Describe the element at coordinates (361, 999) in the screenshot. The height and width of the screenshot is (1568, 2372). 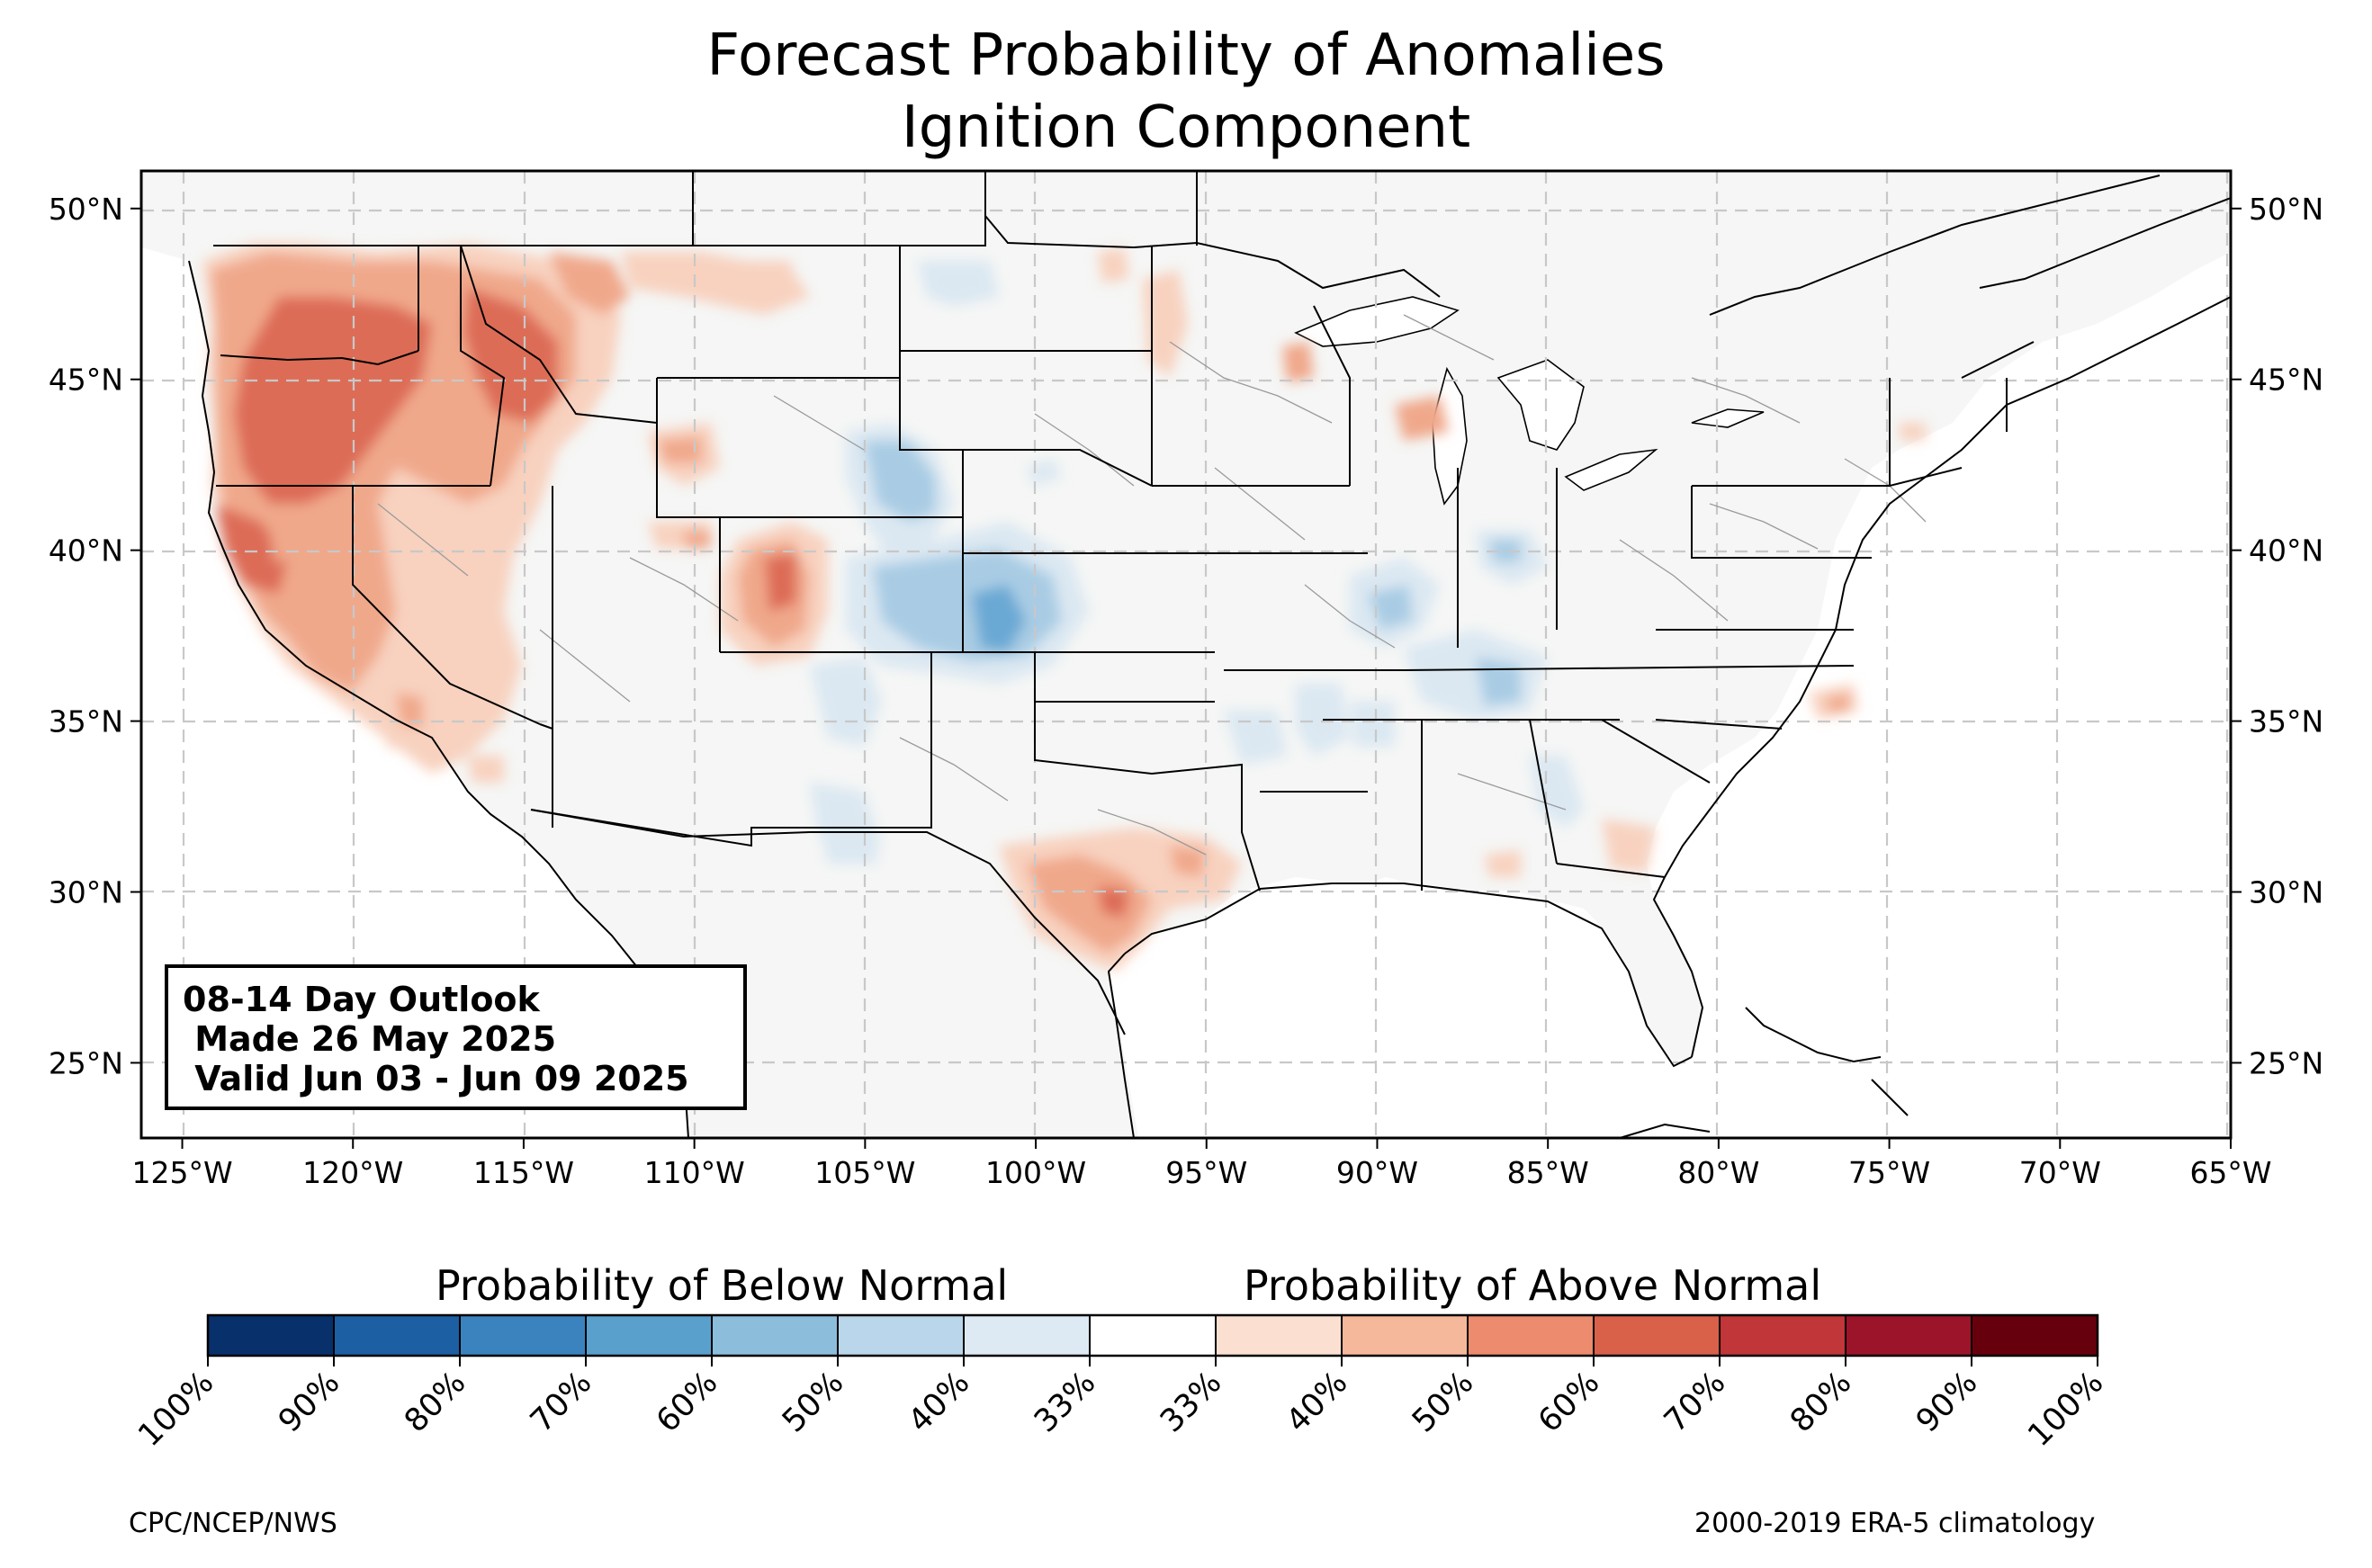
I see `outlook-period: 08-14 Day Outlook` at that location.